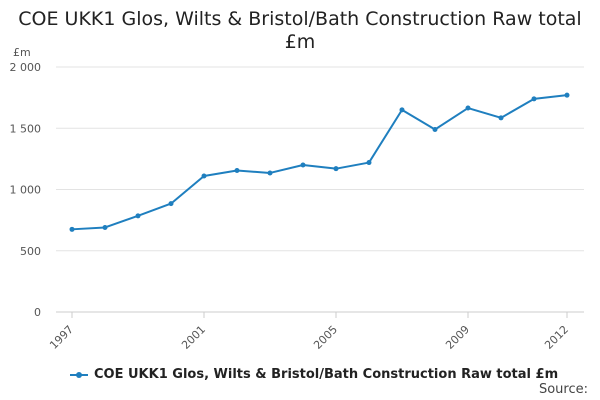 The height and width of the screenshot is (400, 600). What do you see at coordinates (325, 337) in the screenshot?
I see `x-tick-label: 2005` at bounding box center [325, 337].